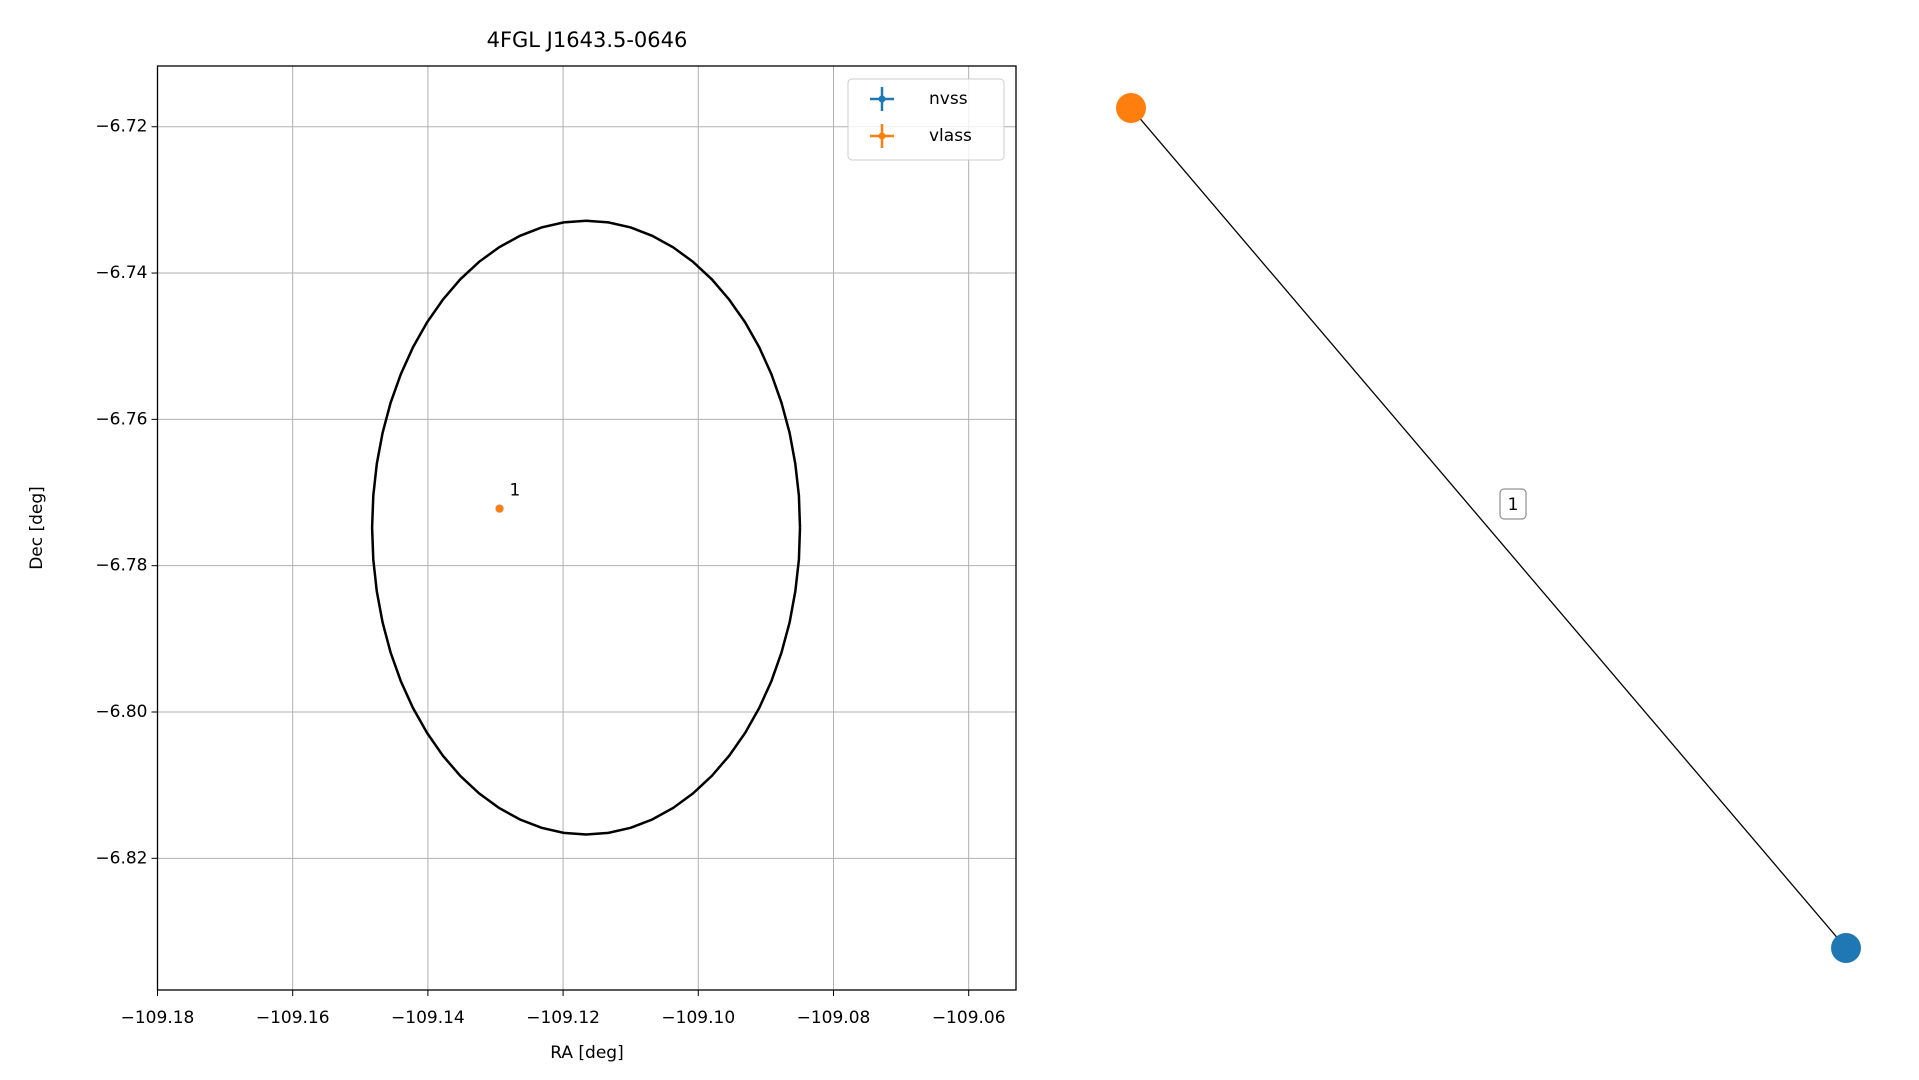 The height and width of the screenshot is (1080, 1919). I want to click on data-point, so click(499, 508).